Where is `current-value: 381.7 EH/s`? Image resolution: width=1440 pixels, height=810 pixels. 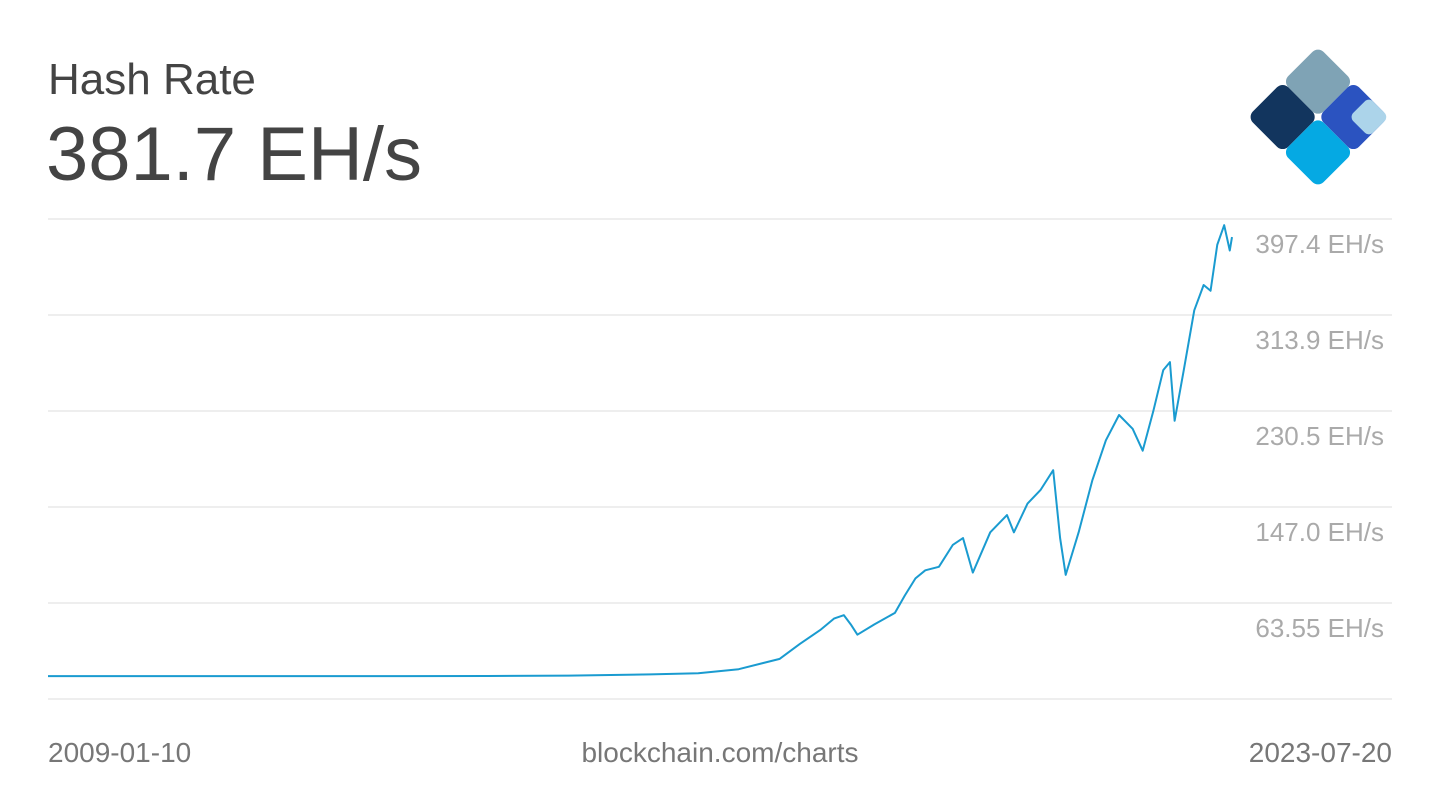
current-value: 381.7 EH/s is located at coordinates (234, 154).